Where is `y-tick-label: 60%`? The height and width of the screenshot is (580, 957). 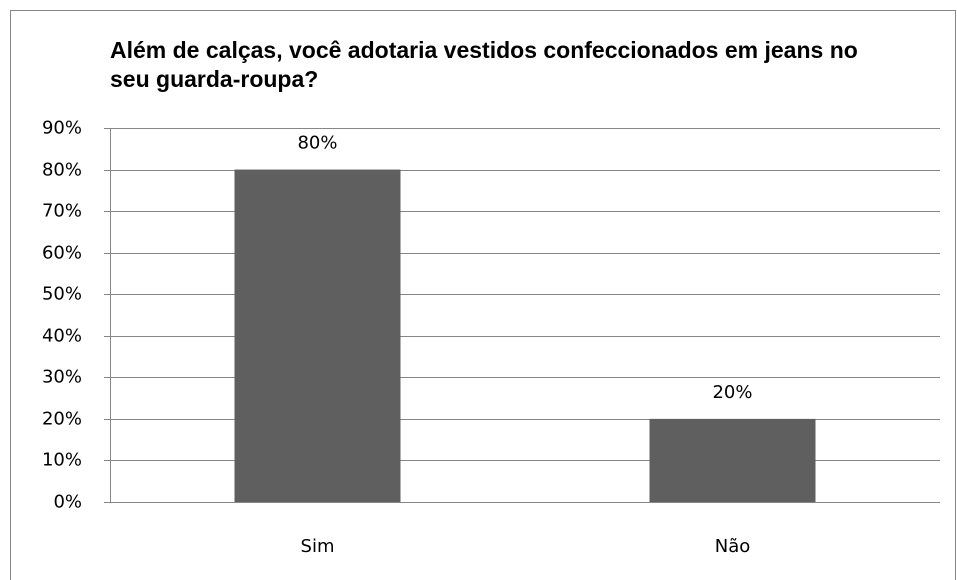
y-tick-label: 60% is located at coordinates (62, 253).